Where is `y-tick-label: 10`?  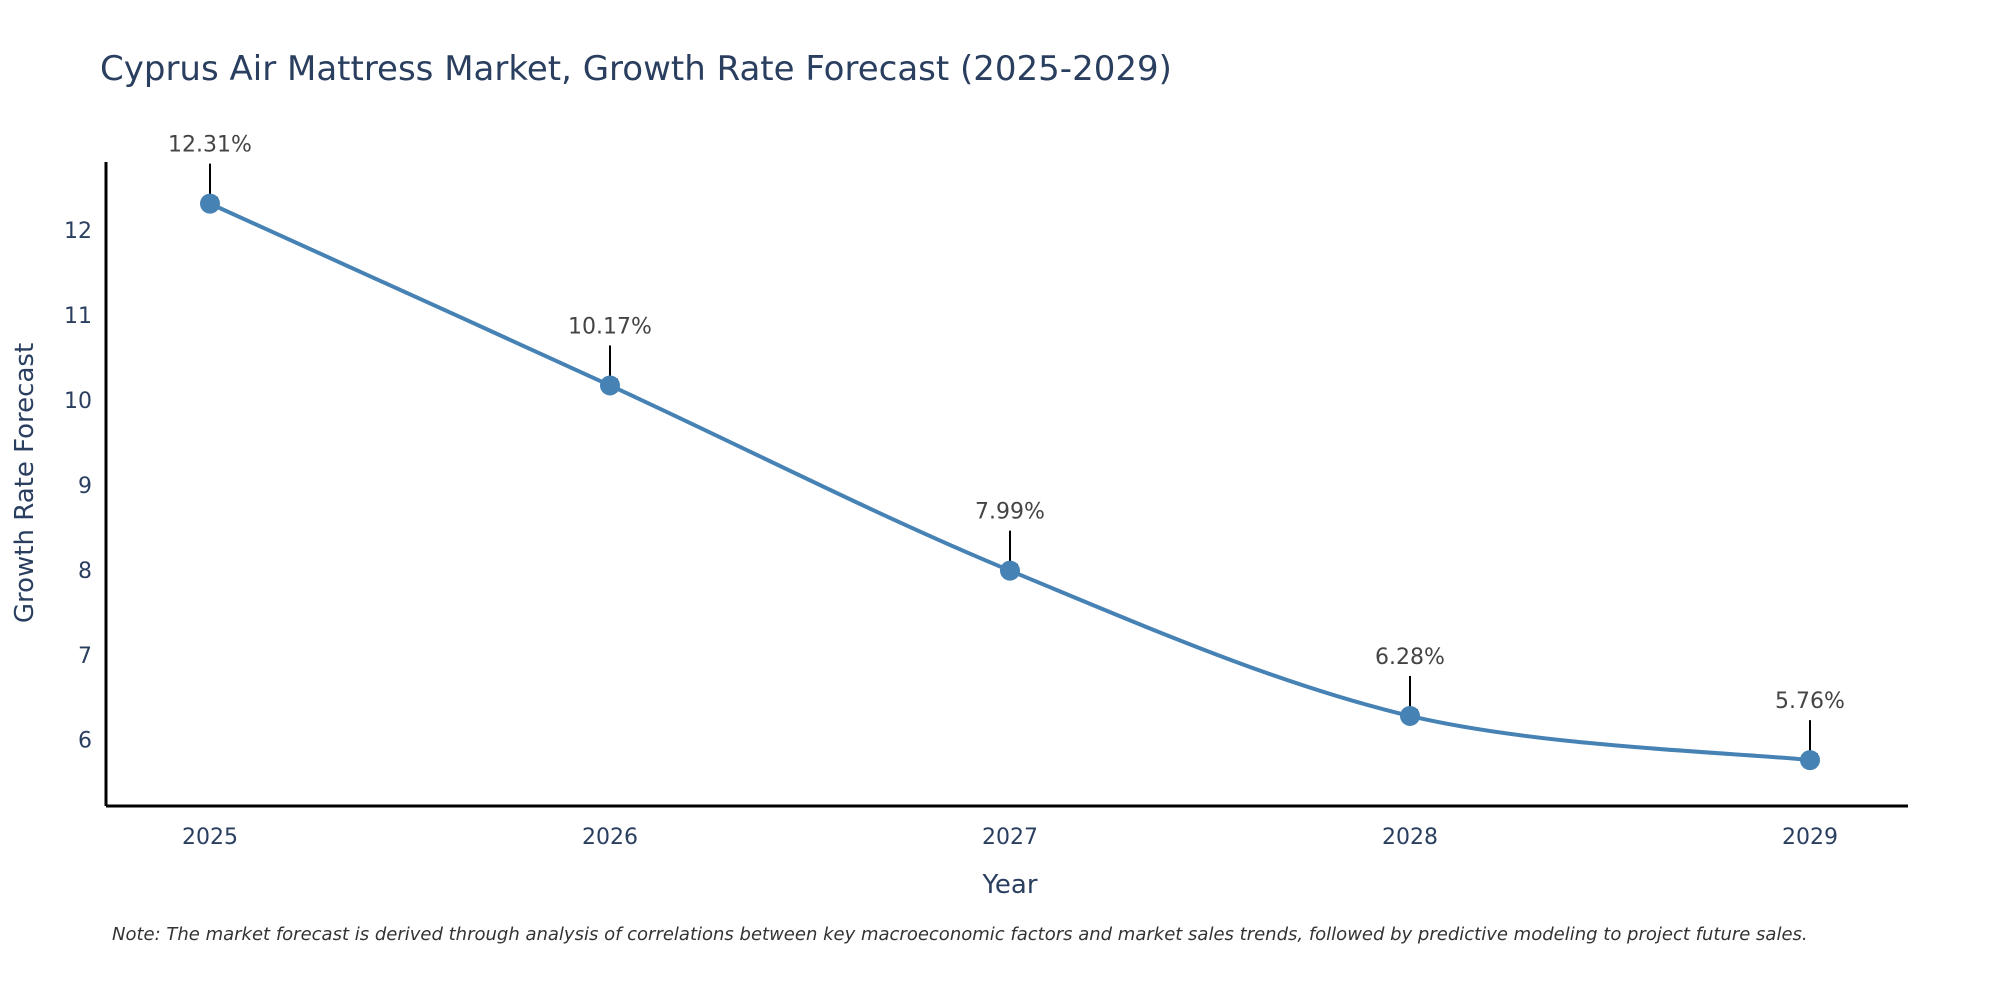 y-tick-label: 10 is located at coordinates (78, 401).